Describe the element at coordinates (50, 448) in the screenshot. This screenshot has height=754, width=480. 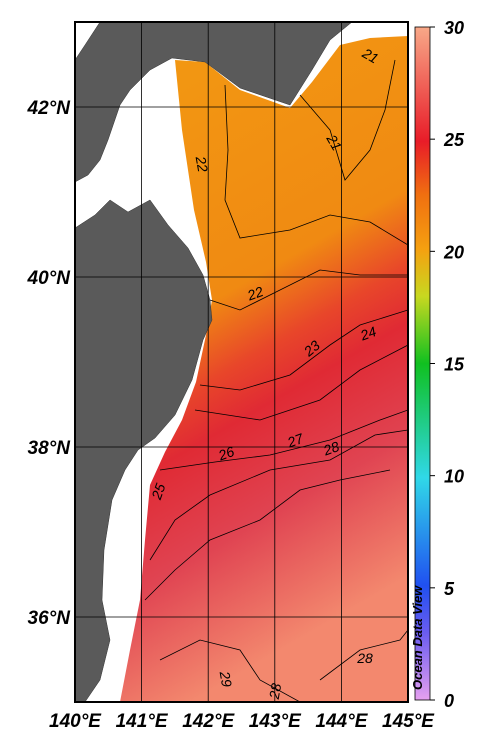
I see `y-tick-label: 38°N` at that location.